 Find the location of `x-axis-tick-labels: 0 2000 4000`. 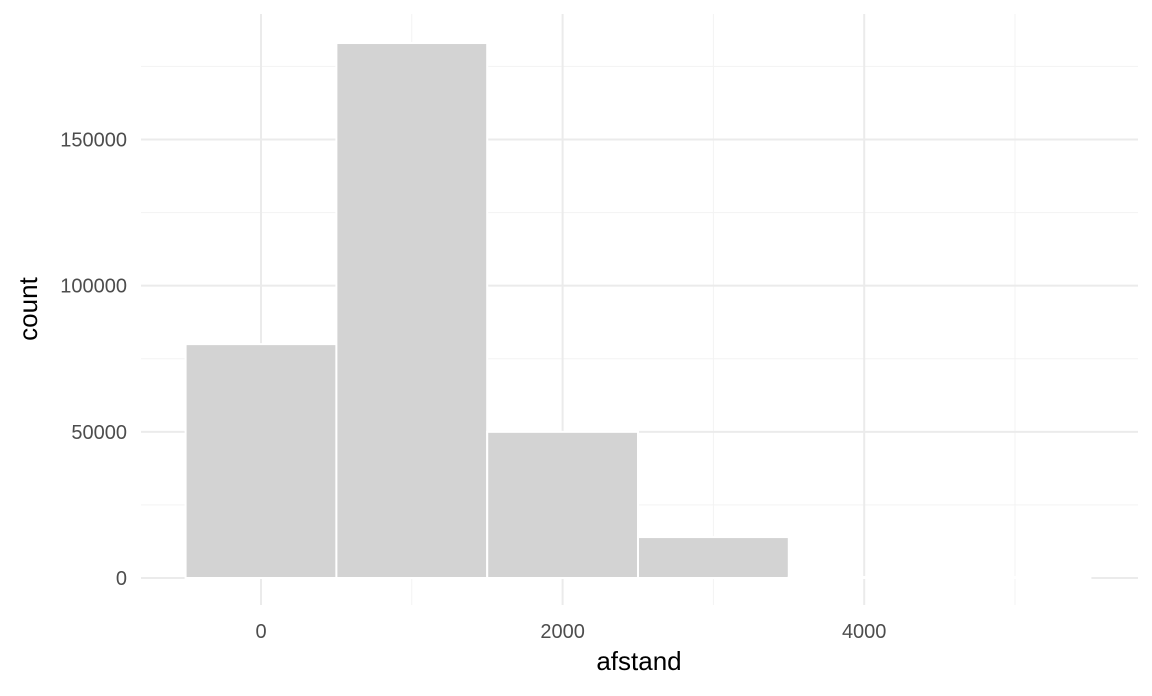

x-axis-tick-labels: 0 2000 4000 is located at coordinates (570, 632).